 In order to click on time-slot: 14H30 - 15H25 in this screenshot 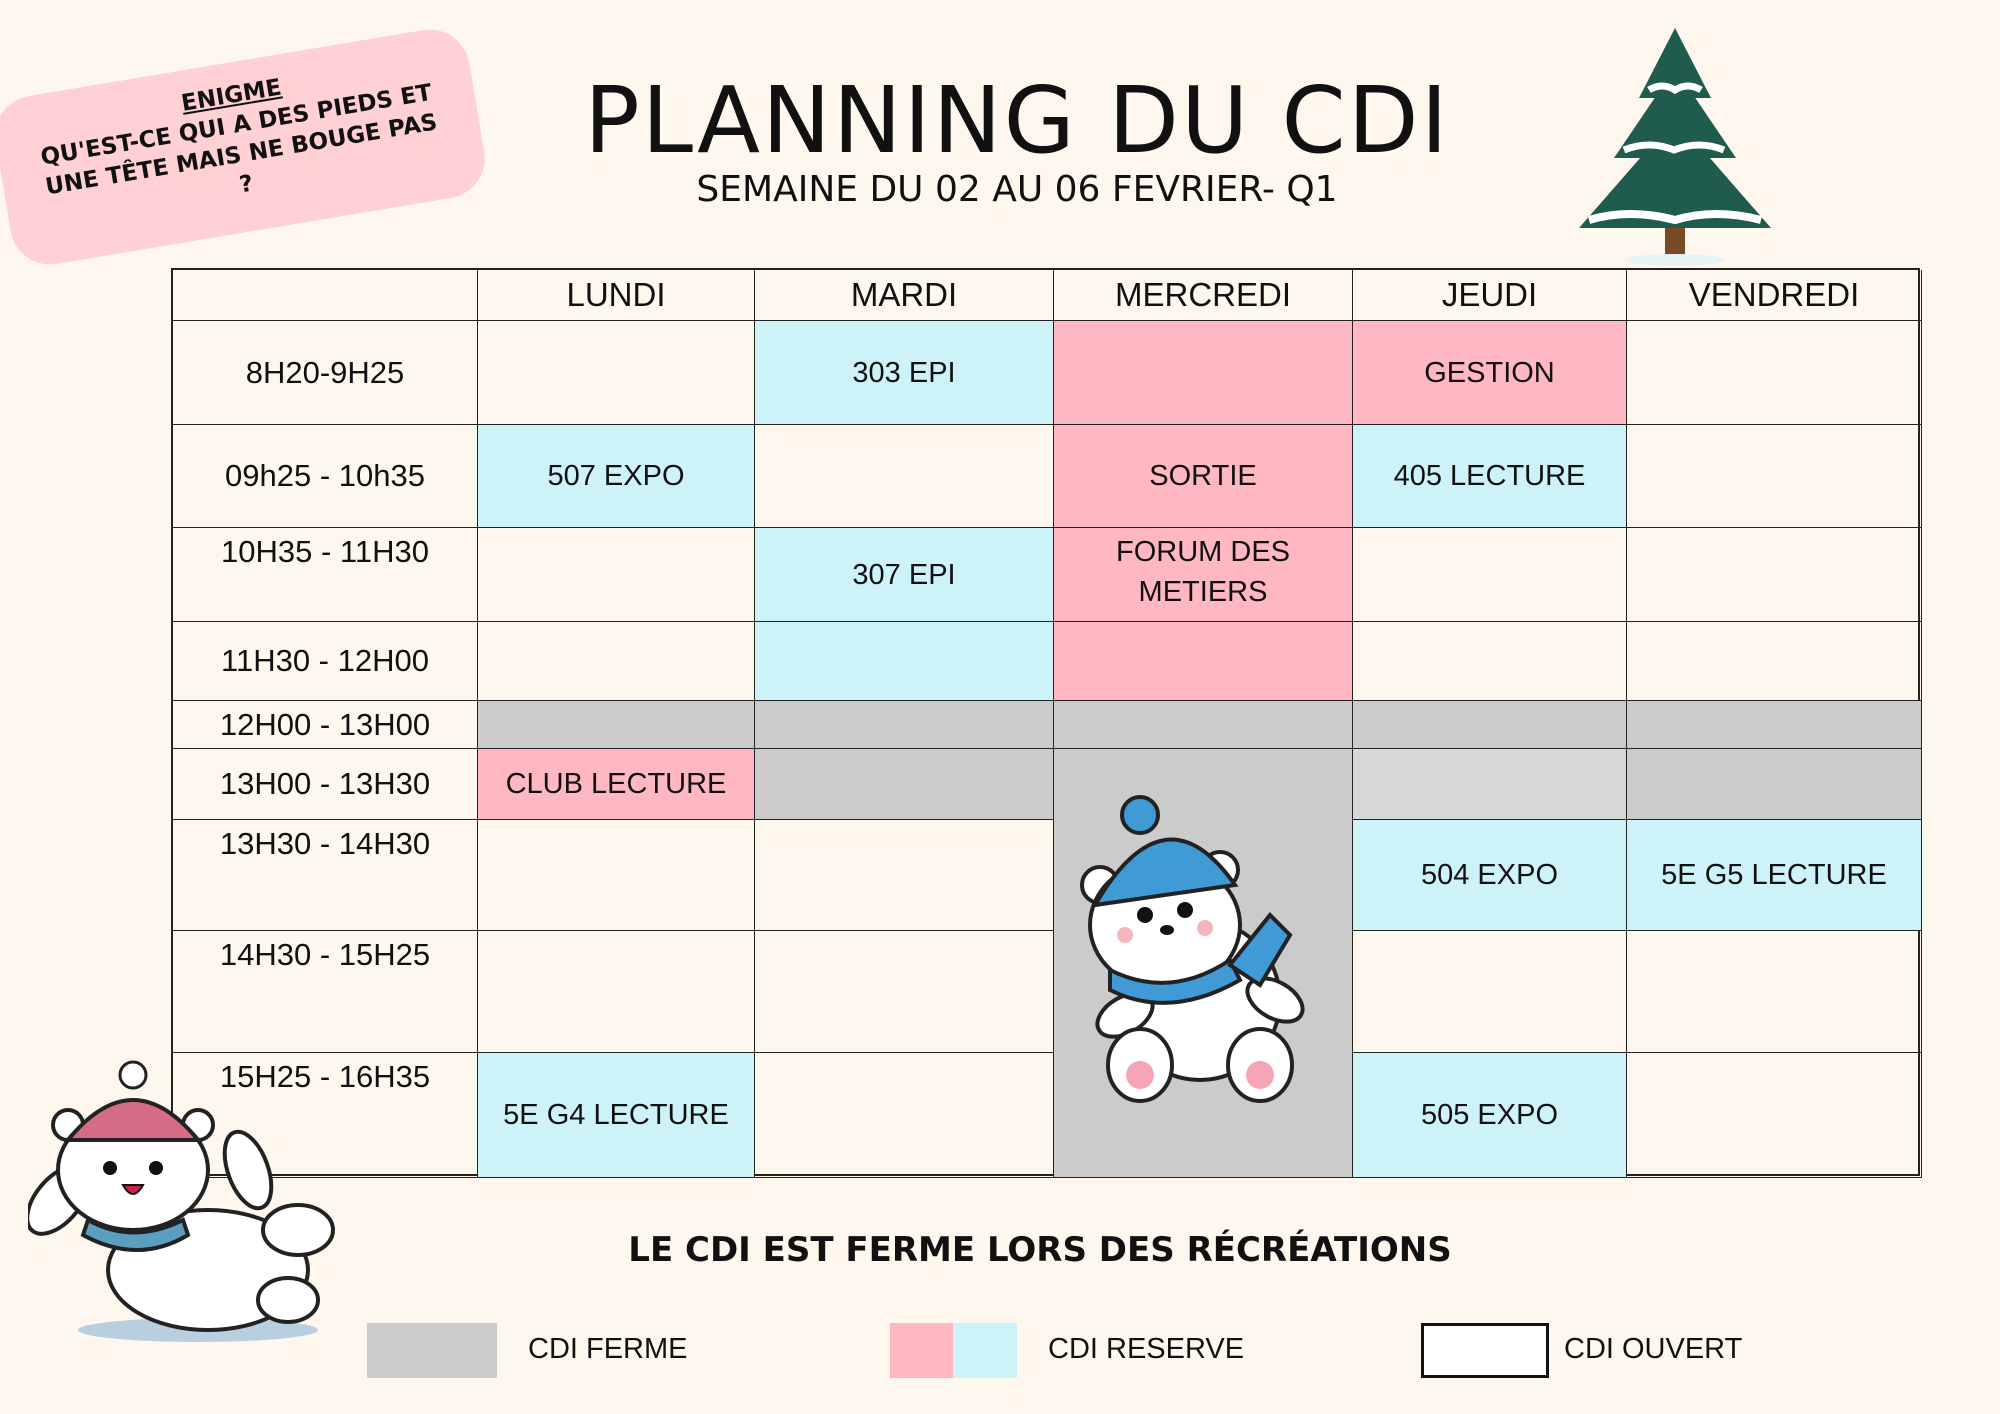, I will do `click(325, 992)`.